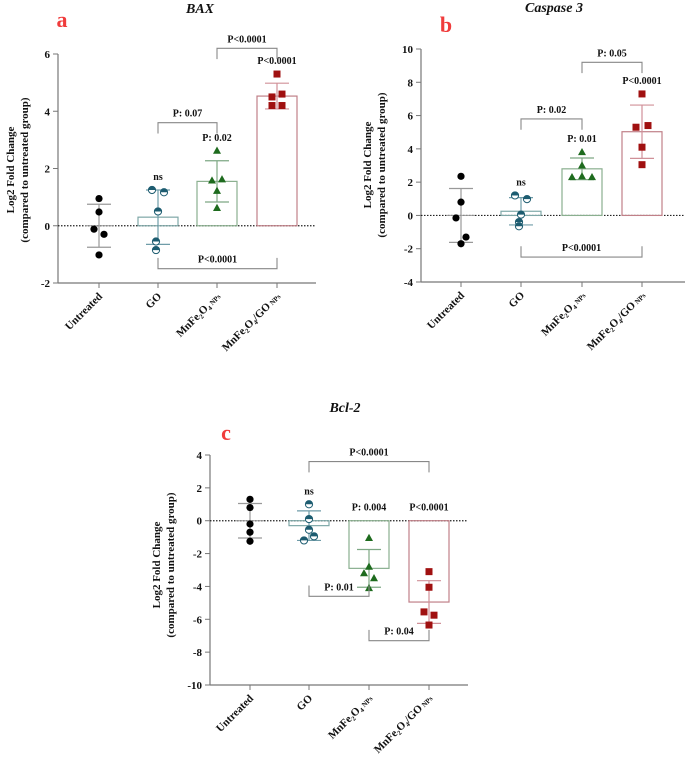 The image size is (685, 761). Describe the element at coordinates (194, 686) in the screenshot. I see `y-tick-label: -10` at that location.